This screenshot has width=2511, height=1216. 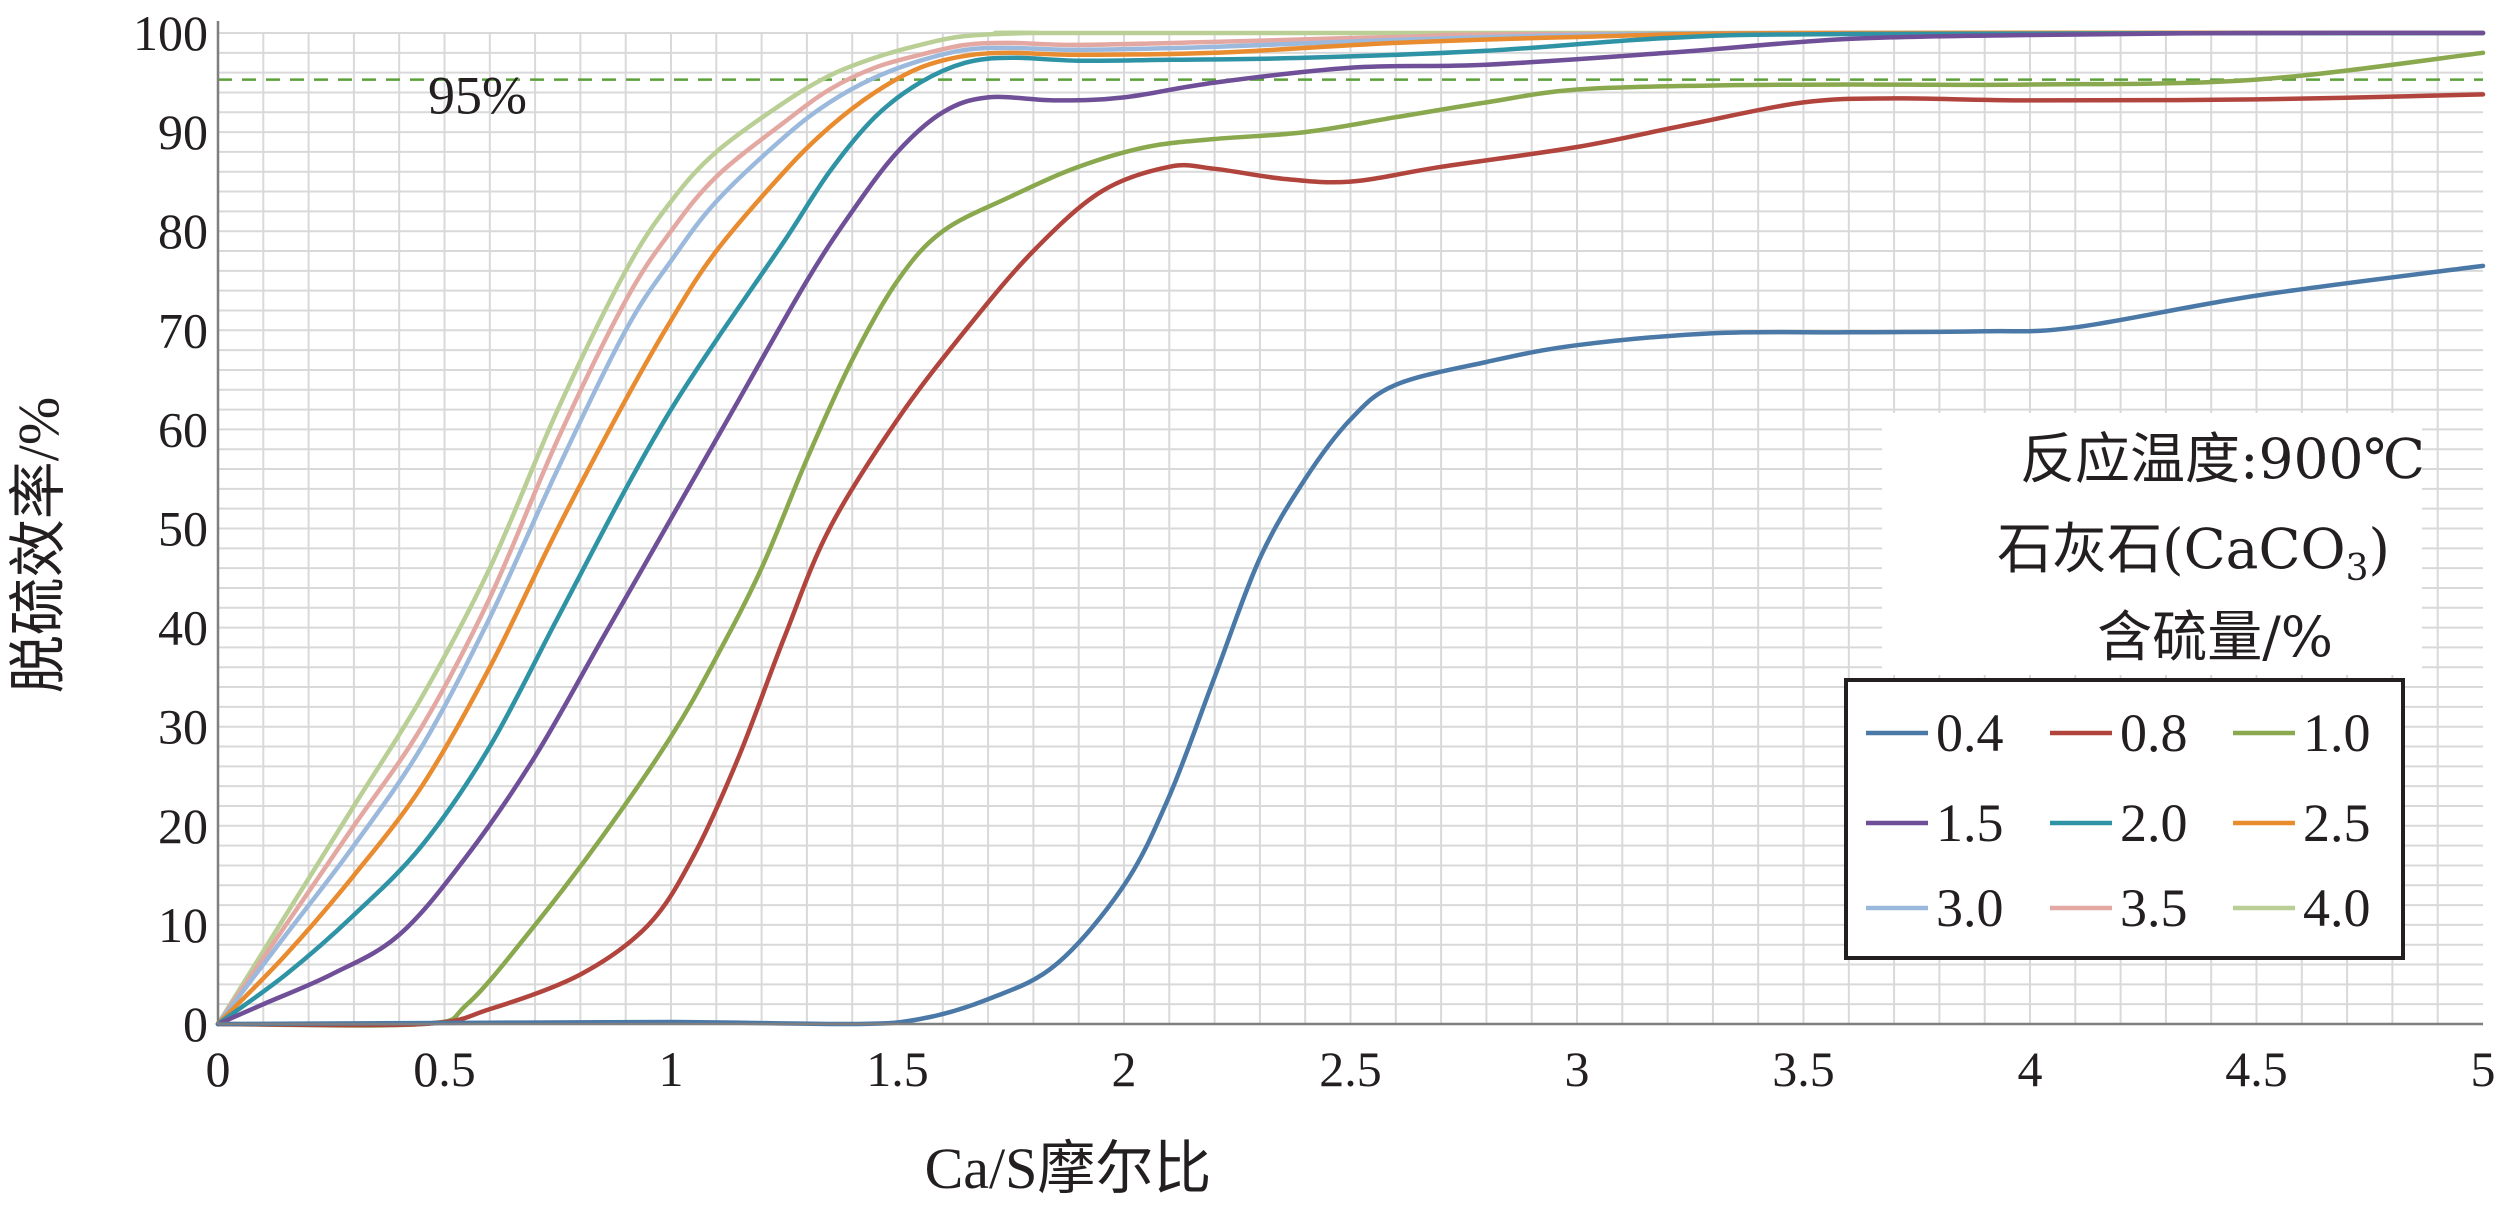 I want to click on y-tick-label: 0, so click(x=195, y=1024).